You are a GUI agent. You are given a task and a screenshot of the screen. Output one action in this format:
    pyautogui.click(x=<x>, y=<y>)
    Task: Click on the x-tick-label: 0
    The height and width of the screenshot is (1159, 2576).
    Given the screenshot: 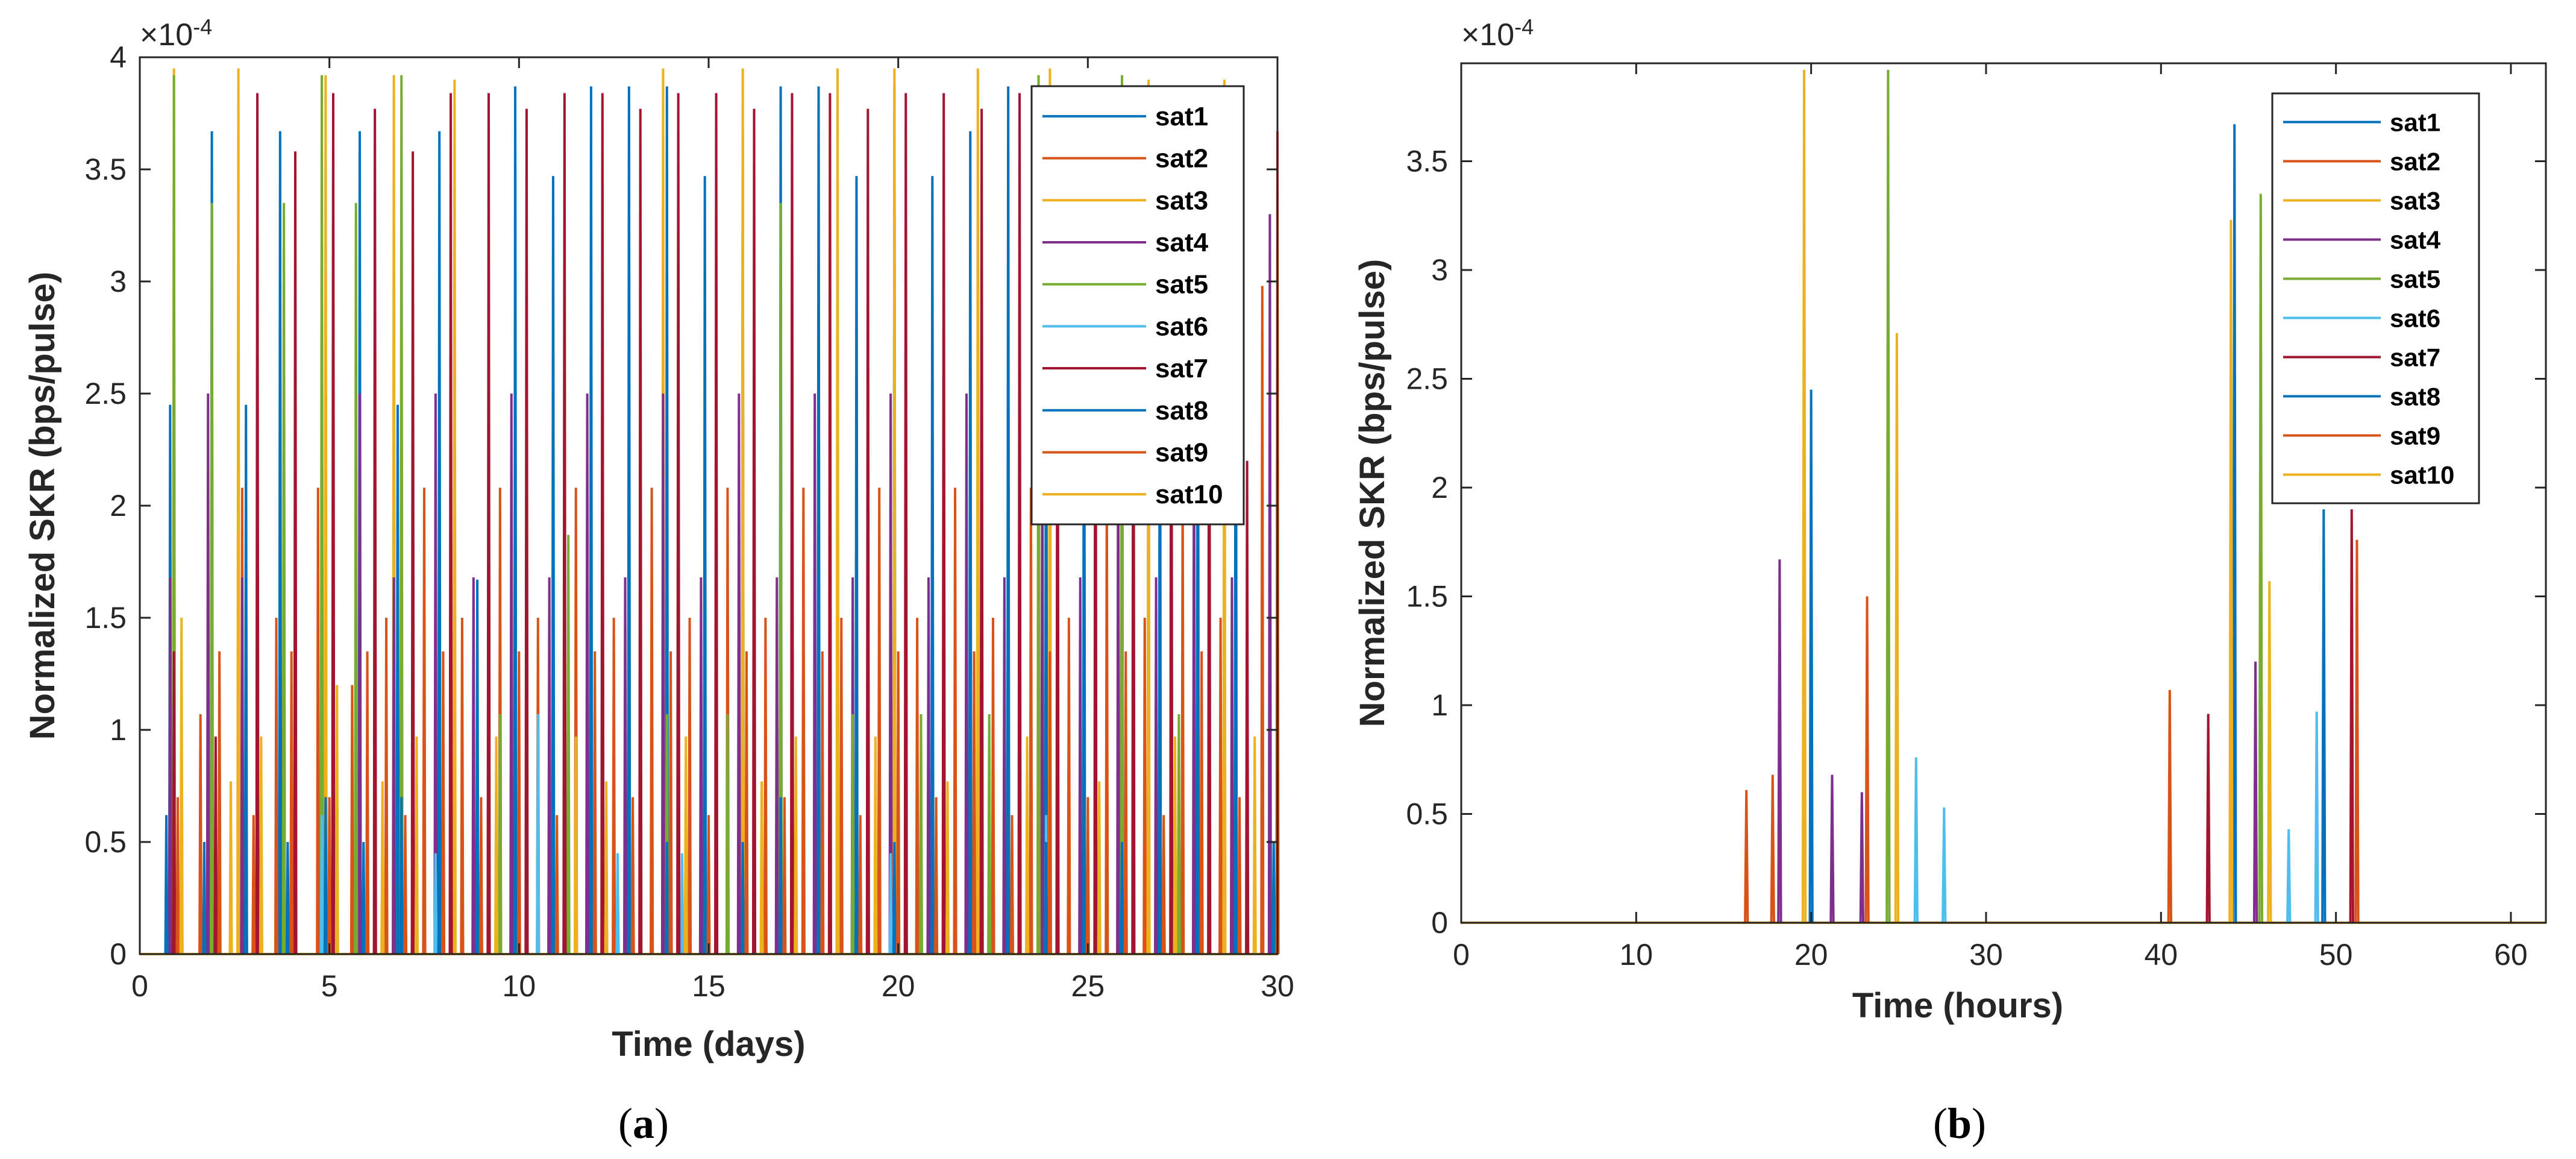 What is the action you would take?
    pyautogui.click(x=139, y=986)
    